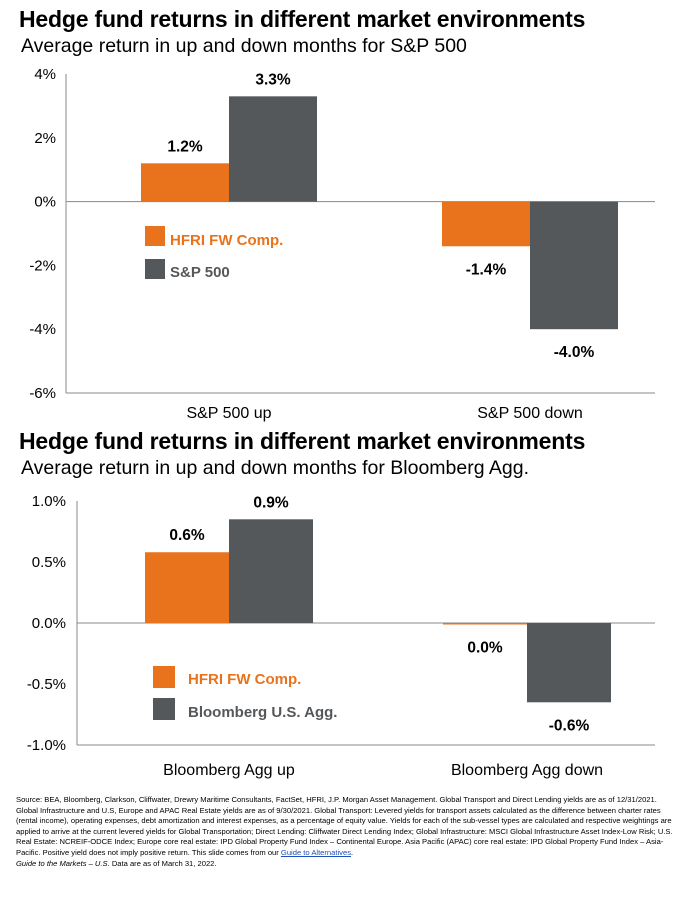 The height and width of the screenshot is (899, 684). What do you see at coordinates (45, 138) in the screenshot?
I see `y-tick-label: 2%` at bounding box center [45, 138].